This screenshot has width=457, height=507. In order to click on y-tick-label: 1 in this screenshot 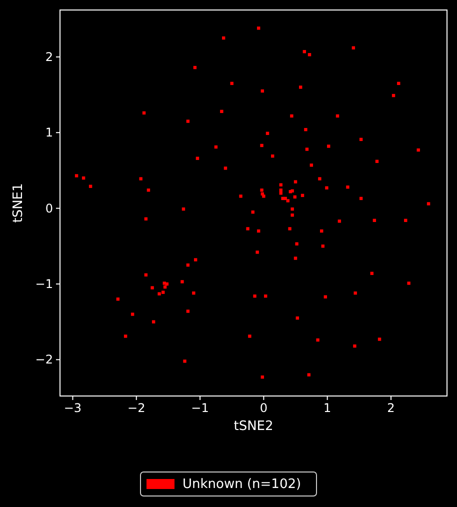, I will do `click(49, 133)`.